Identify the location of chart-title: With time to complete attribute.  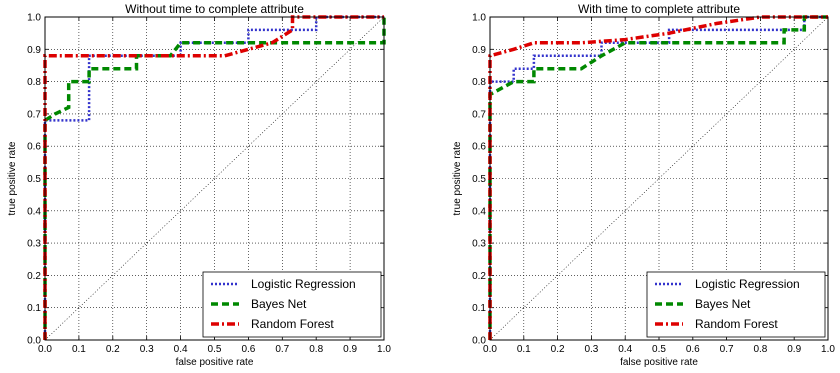
(659, 9).